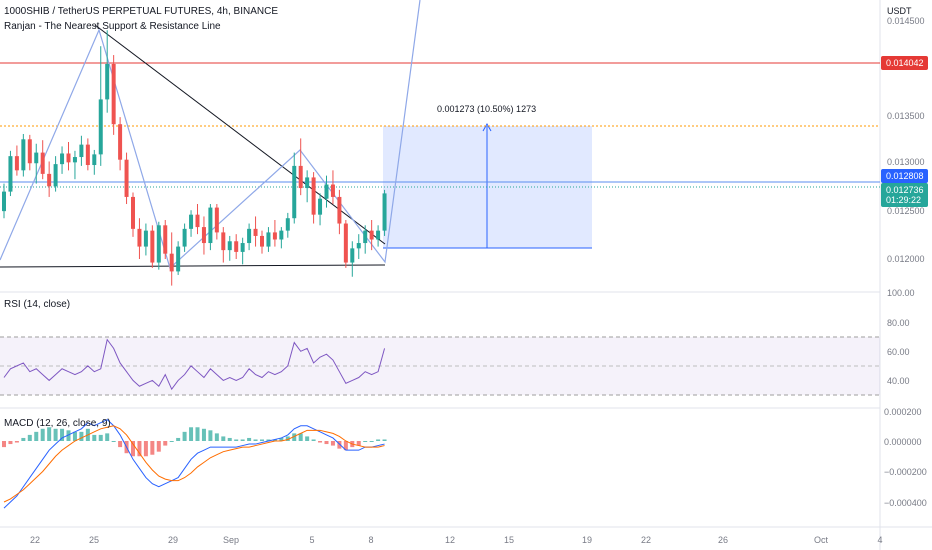 The height and width of the screenshot is (550, 932). Describe the element at coordinates (37, 304) in the screenshot. I see `rsi-label: RSI (14, close)` at that location.